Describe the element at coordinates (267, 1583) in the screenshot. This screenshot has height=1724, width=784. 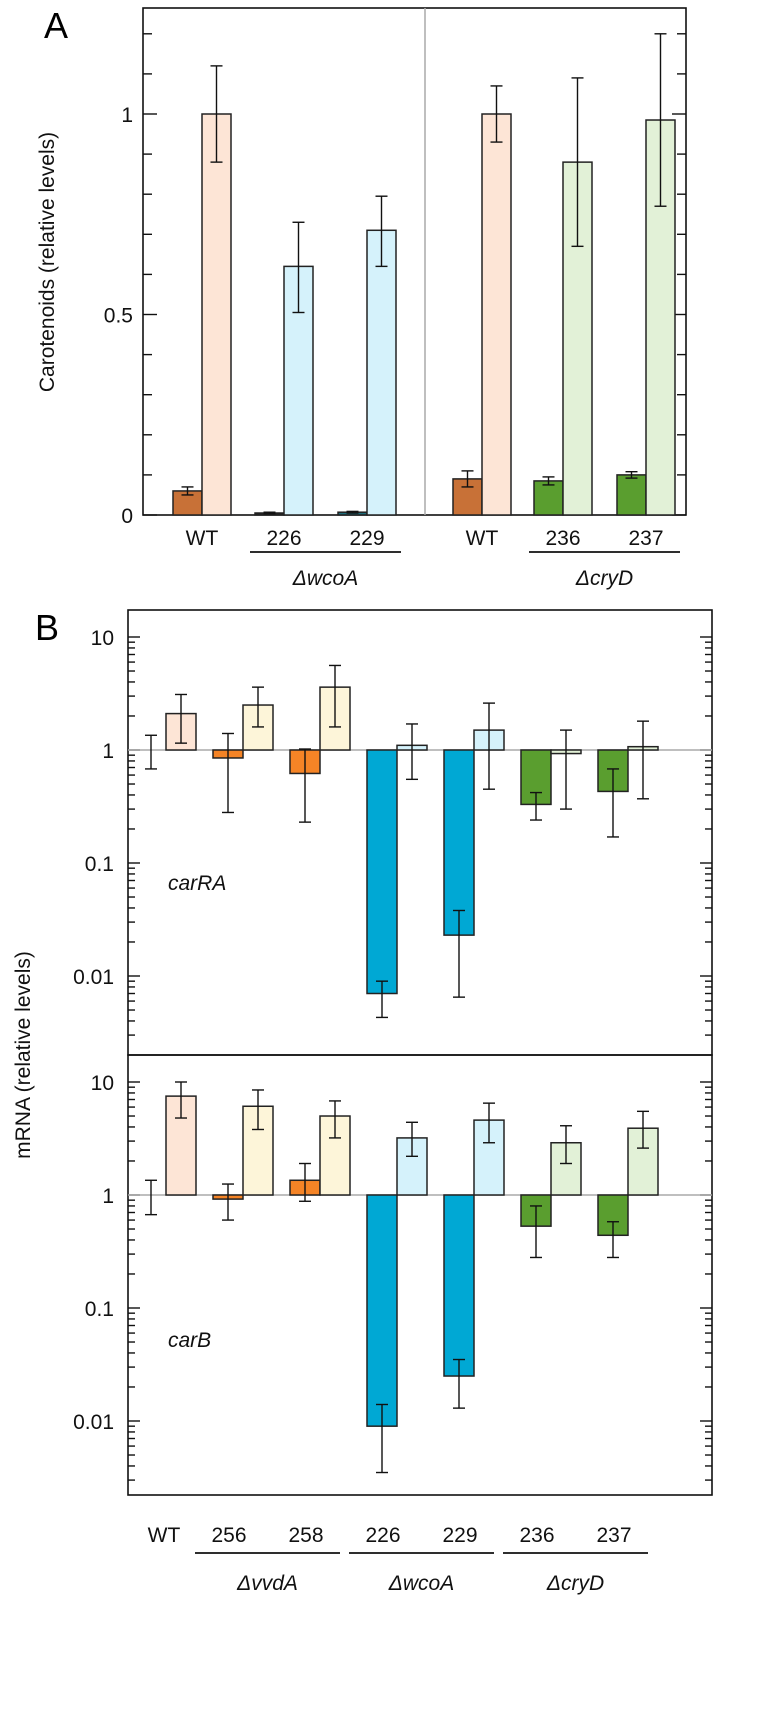
I see `group-label: ΔvvdA` at that location.